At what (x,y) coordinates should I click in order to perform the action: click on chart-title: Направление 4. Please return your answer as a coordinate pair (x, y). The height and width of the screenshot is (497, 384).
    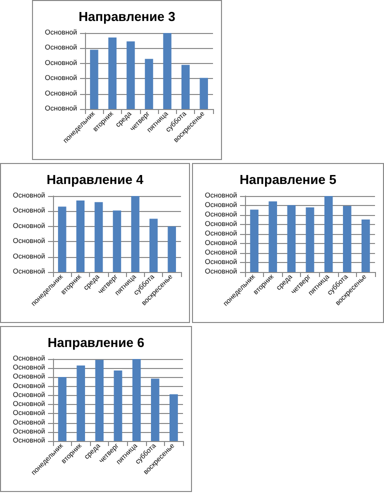
    Looking at the image, I should click on (95, 179).